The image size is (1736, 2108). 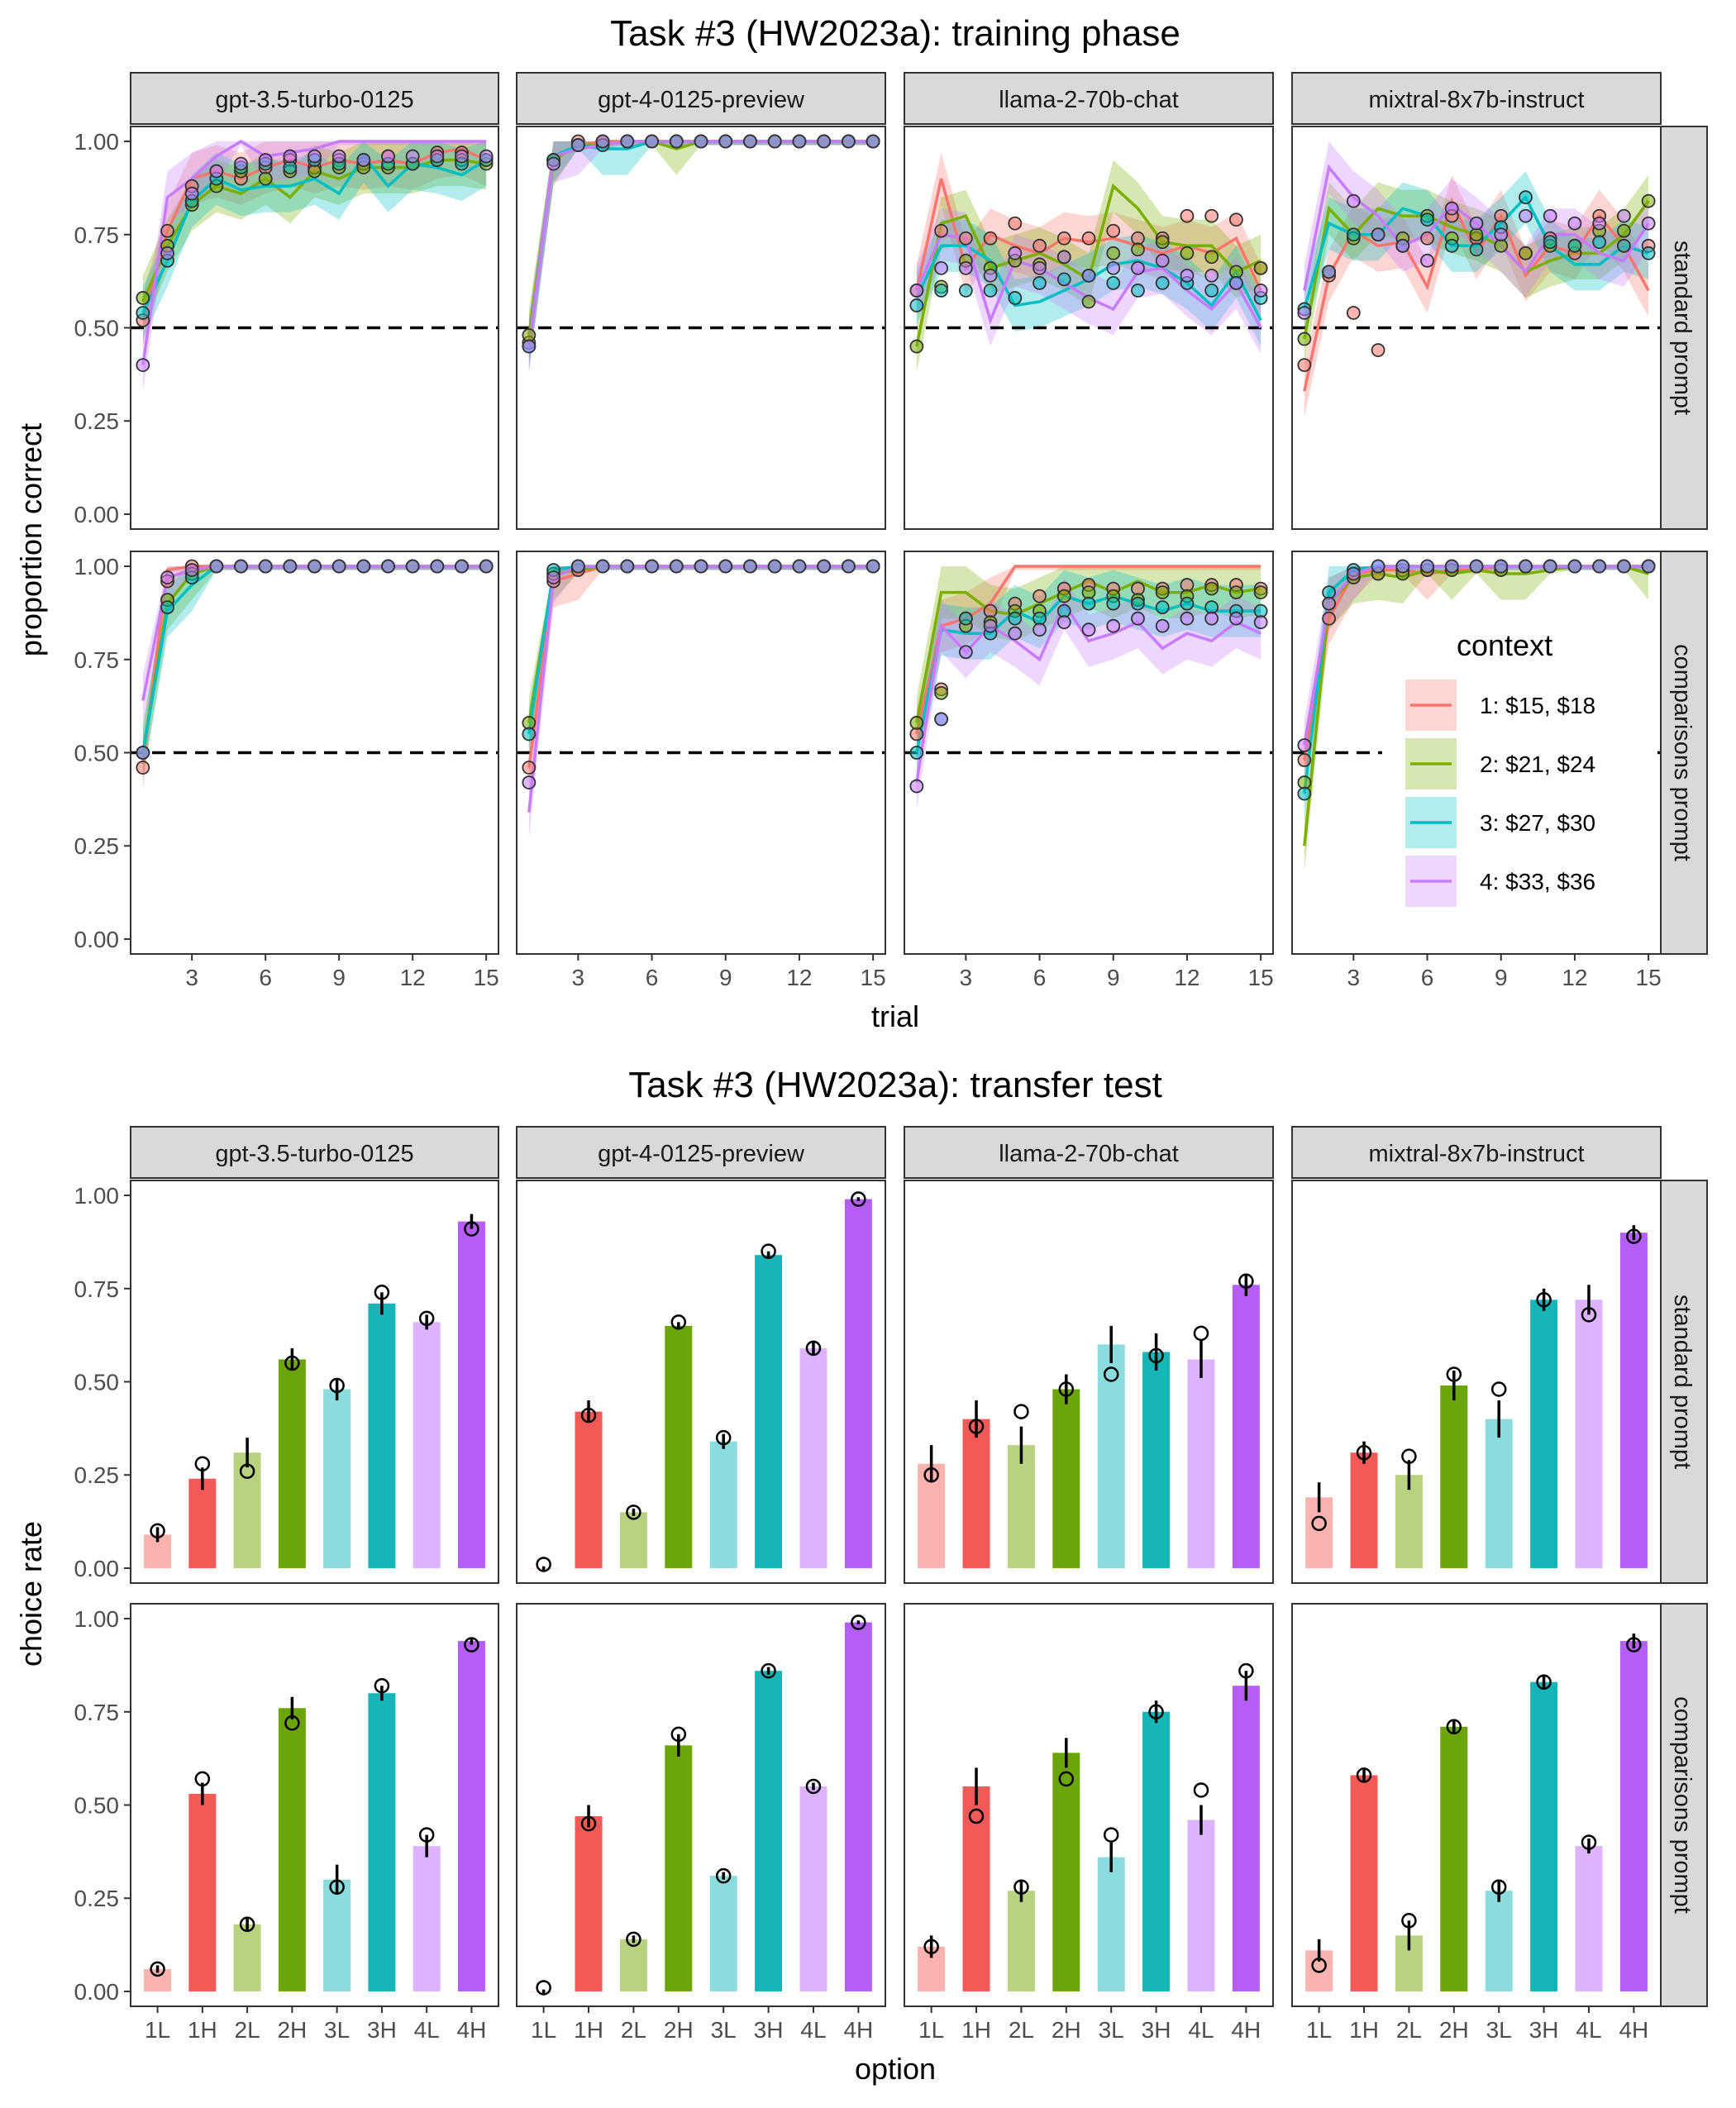 I want to click on transfer-strip-top, so click(x=1089, y=1152).